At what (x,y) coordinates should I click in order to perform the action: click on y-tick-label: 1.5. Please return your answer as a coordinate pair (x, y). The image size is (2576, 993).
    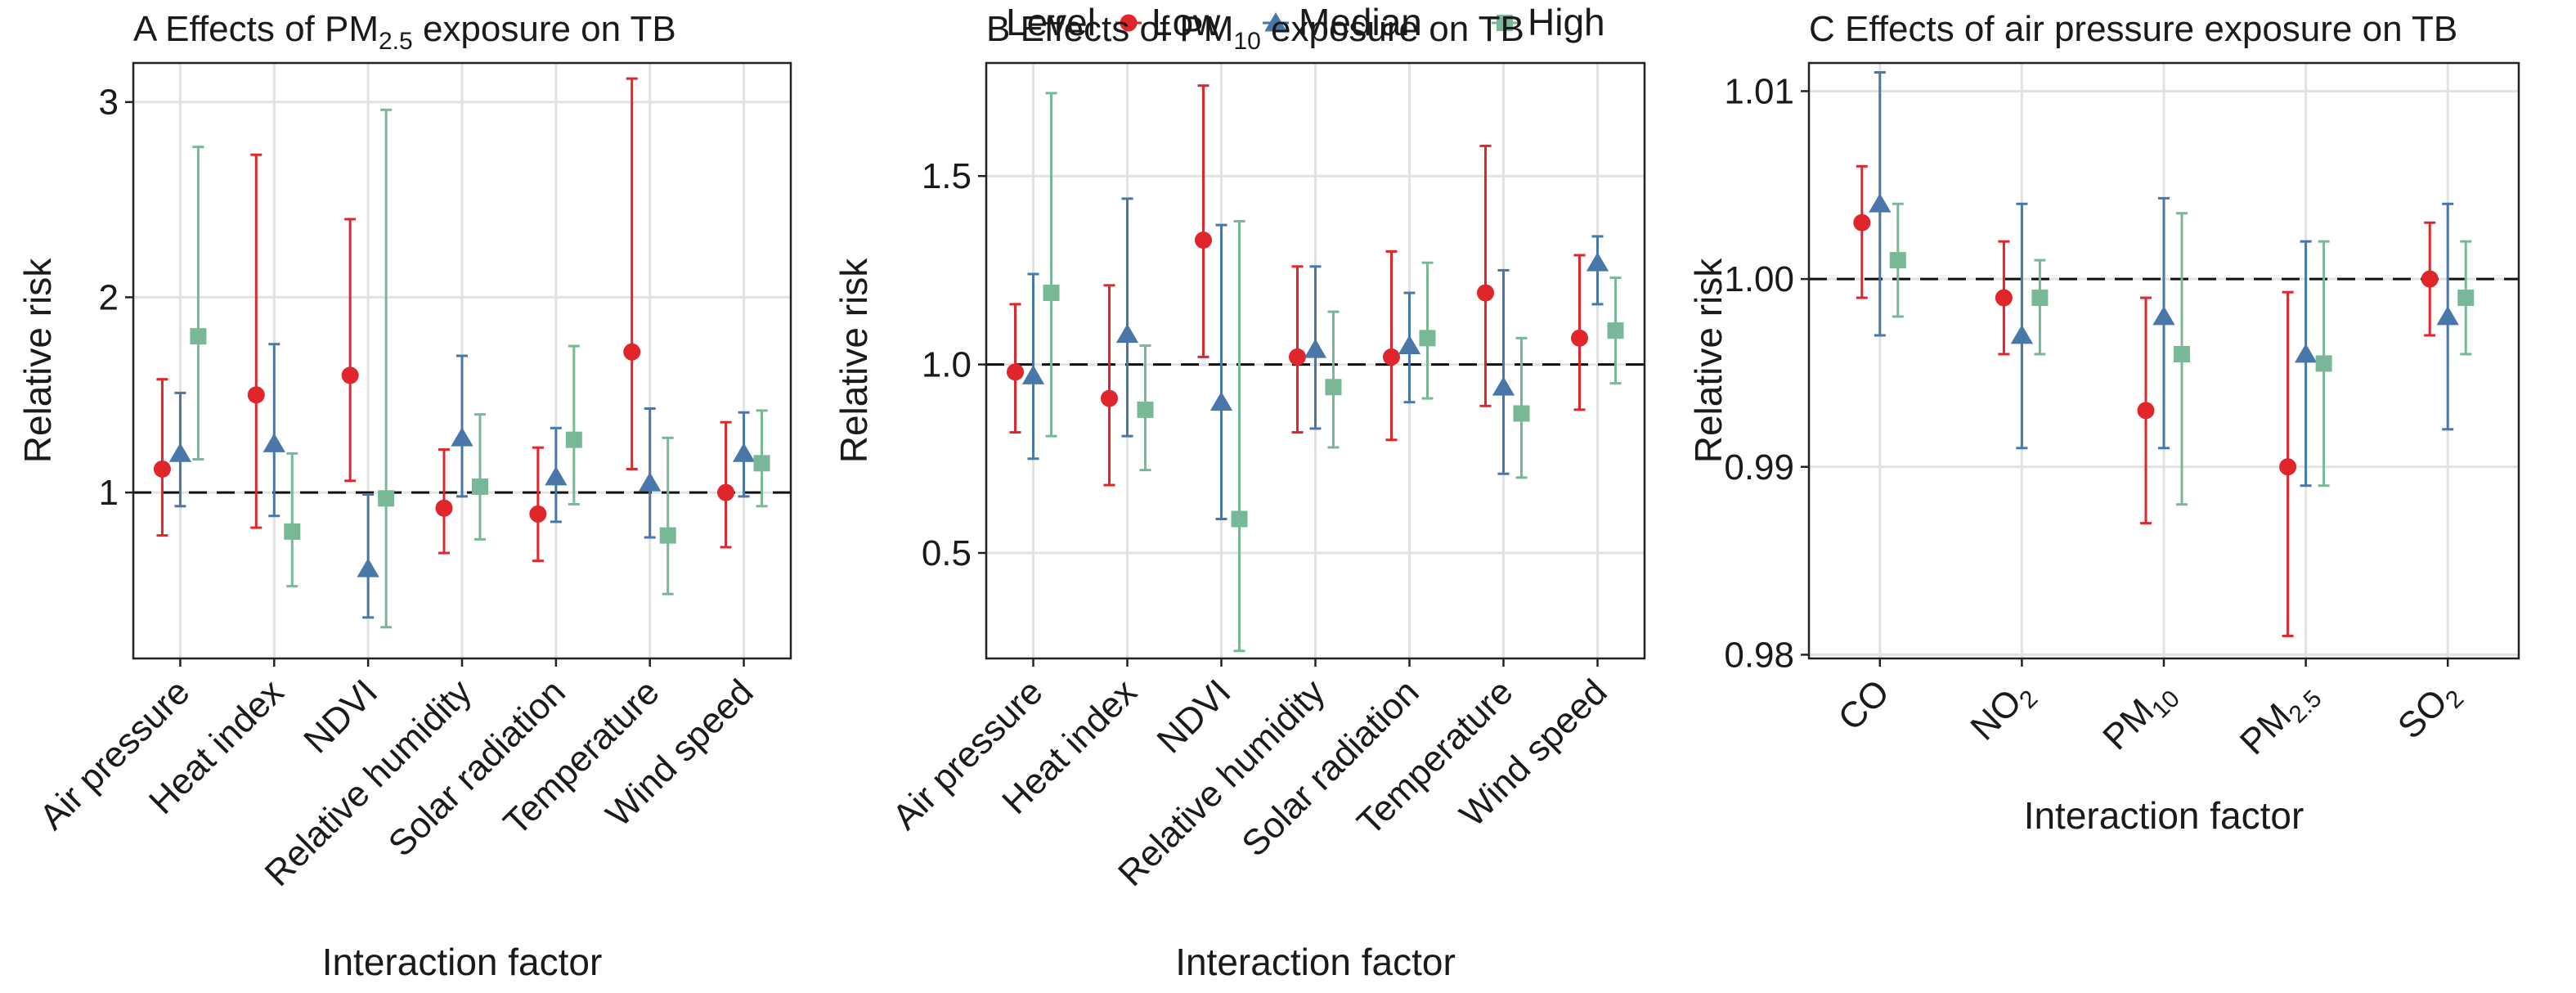
    Looking at the image, I should click on (947, 176).